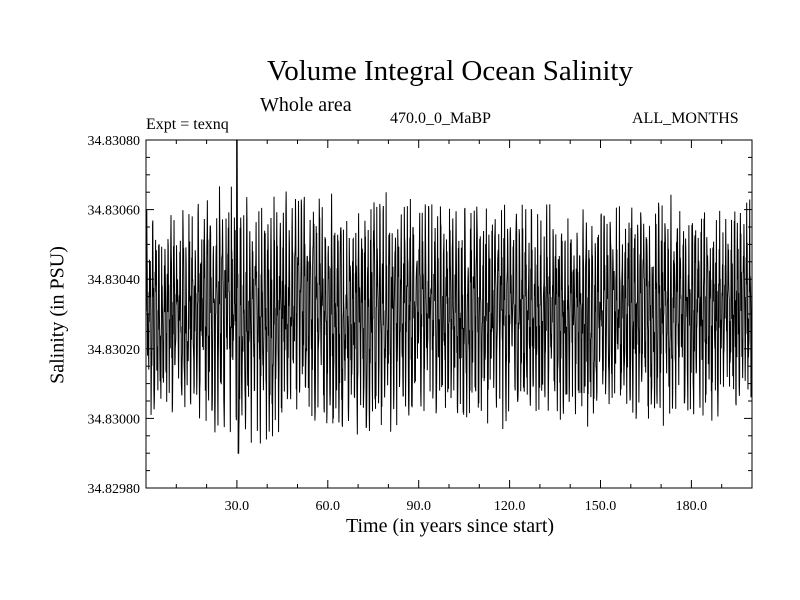 The height and width of the screenshot is (600, 800). I want to click on y-tick-label: 34.83020, so click(114, 350).